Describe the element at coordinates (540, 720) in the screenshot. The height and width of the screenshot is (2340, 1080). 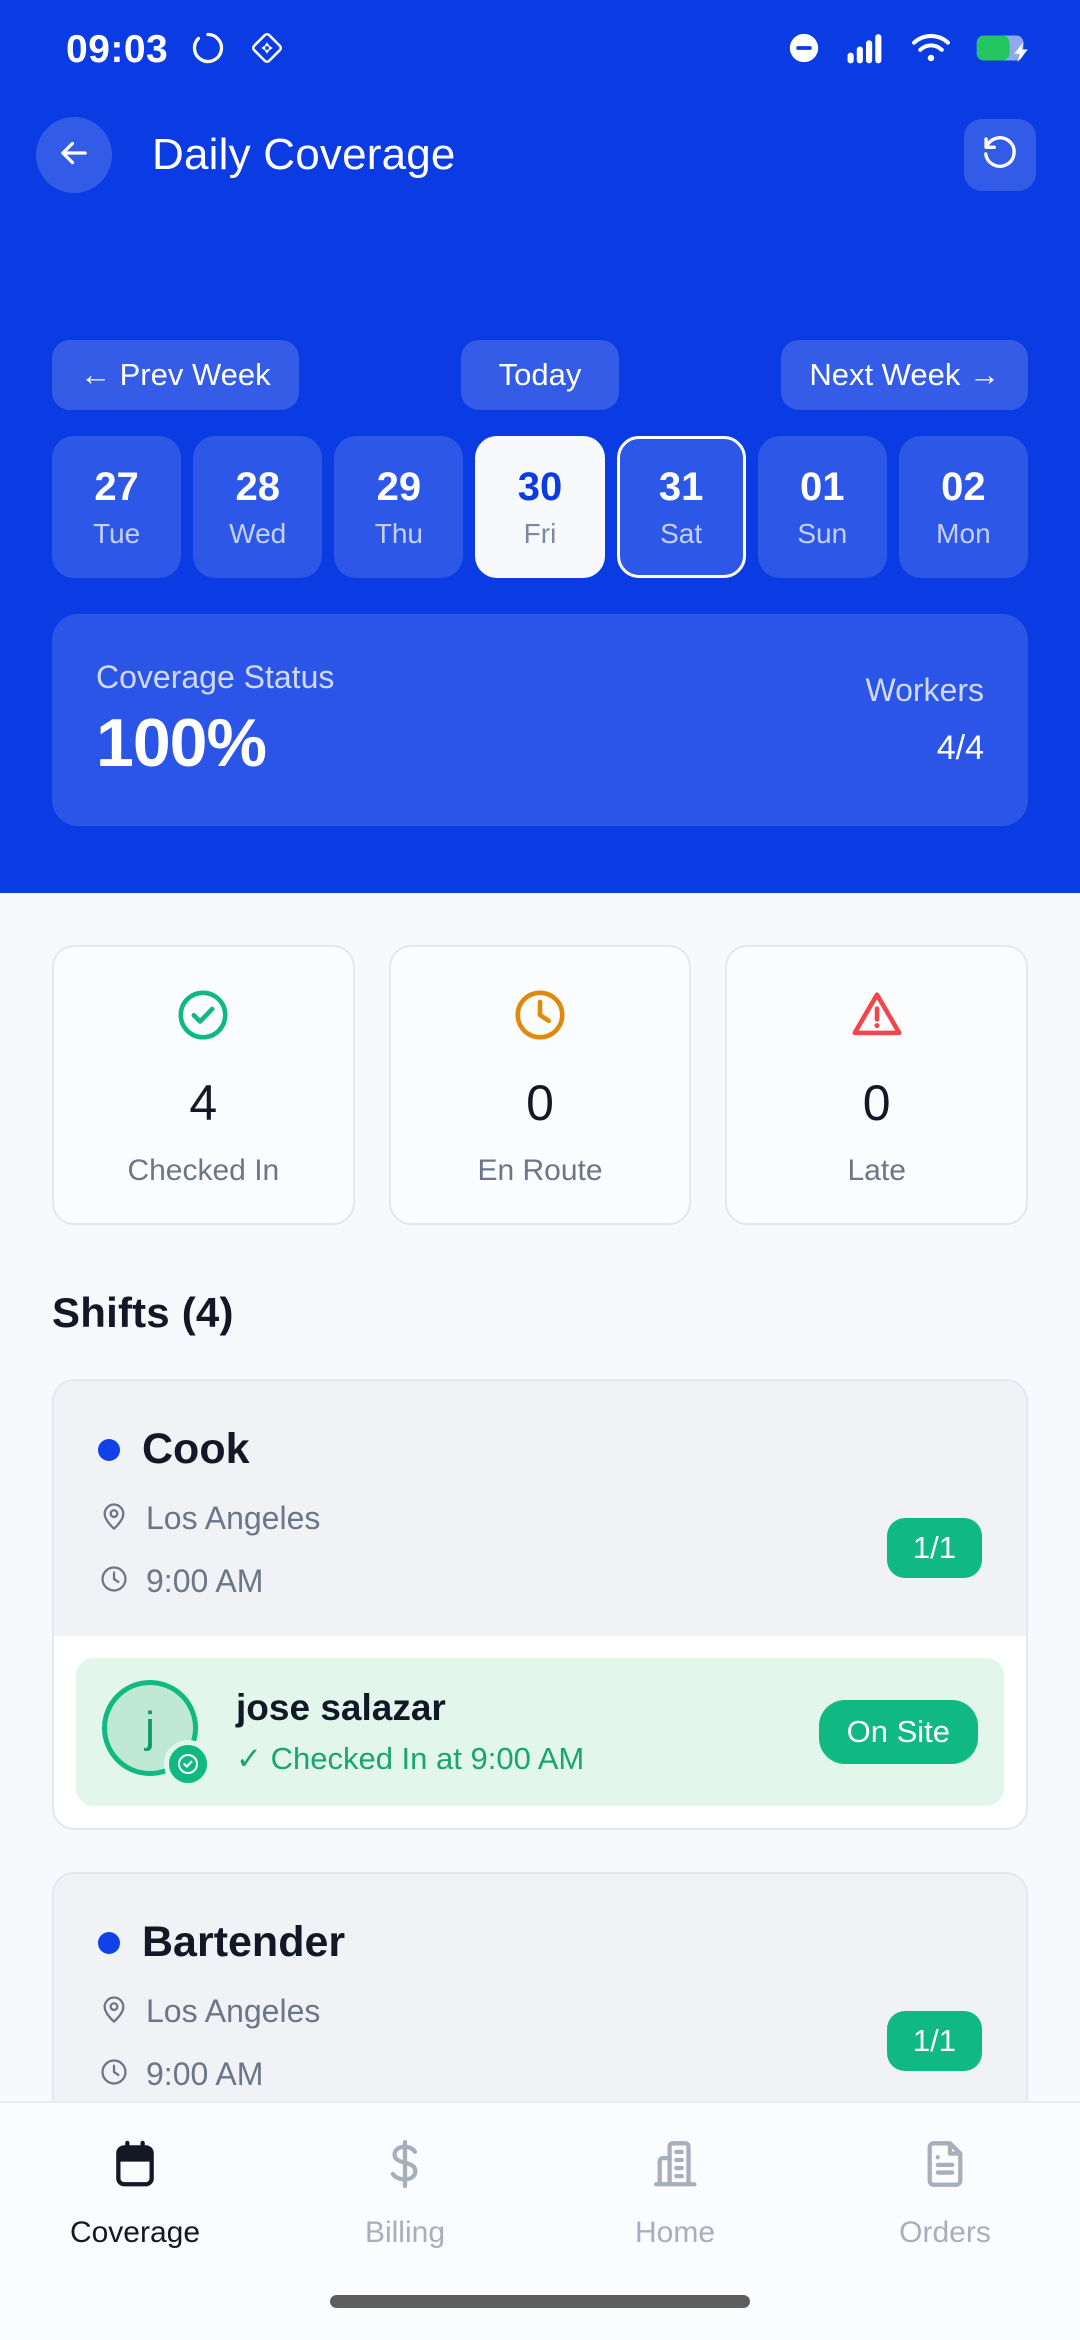
I see `coverage-status-card: Coverage Status 100% Workers 4/4` at that location.